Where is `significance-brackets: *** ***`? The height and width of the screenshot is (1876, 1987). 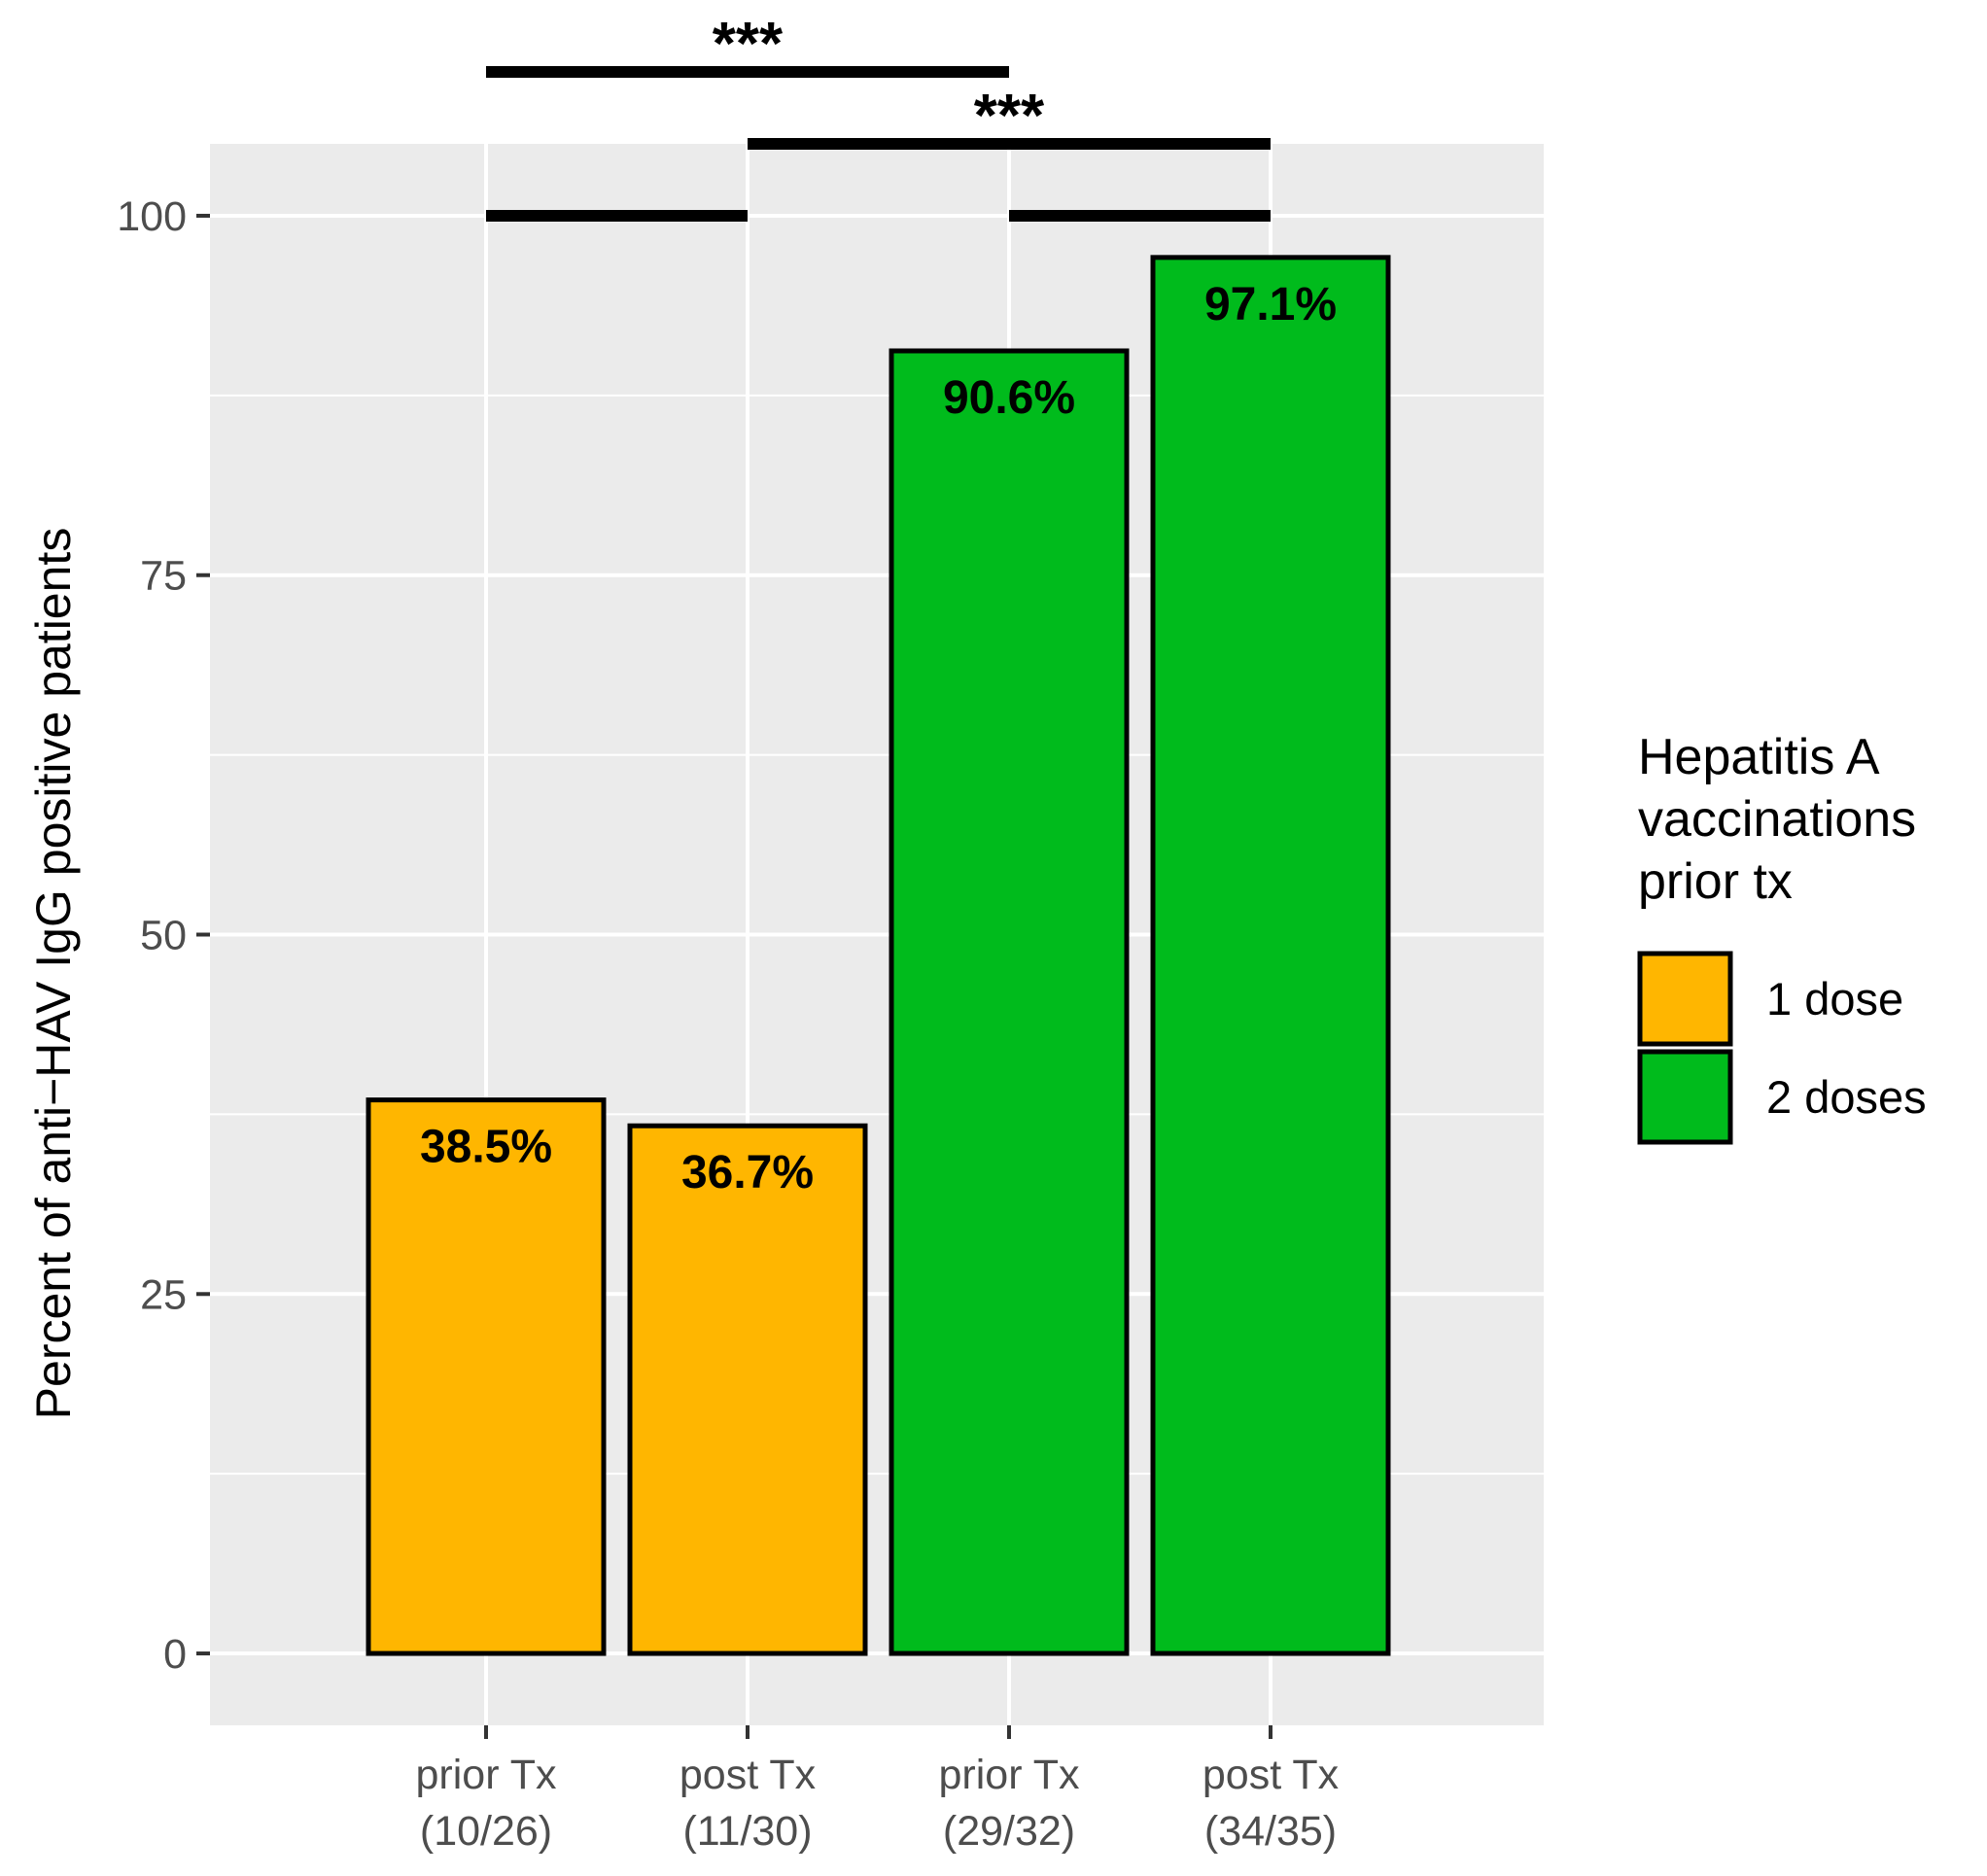
significance-brackets: *** *** is located at coordinates (878, 116).